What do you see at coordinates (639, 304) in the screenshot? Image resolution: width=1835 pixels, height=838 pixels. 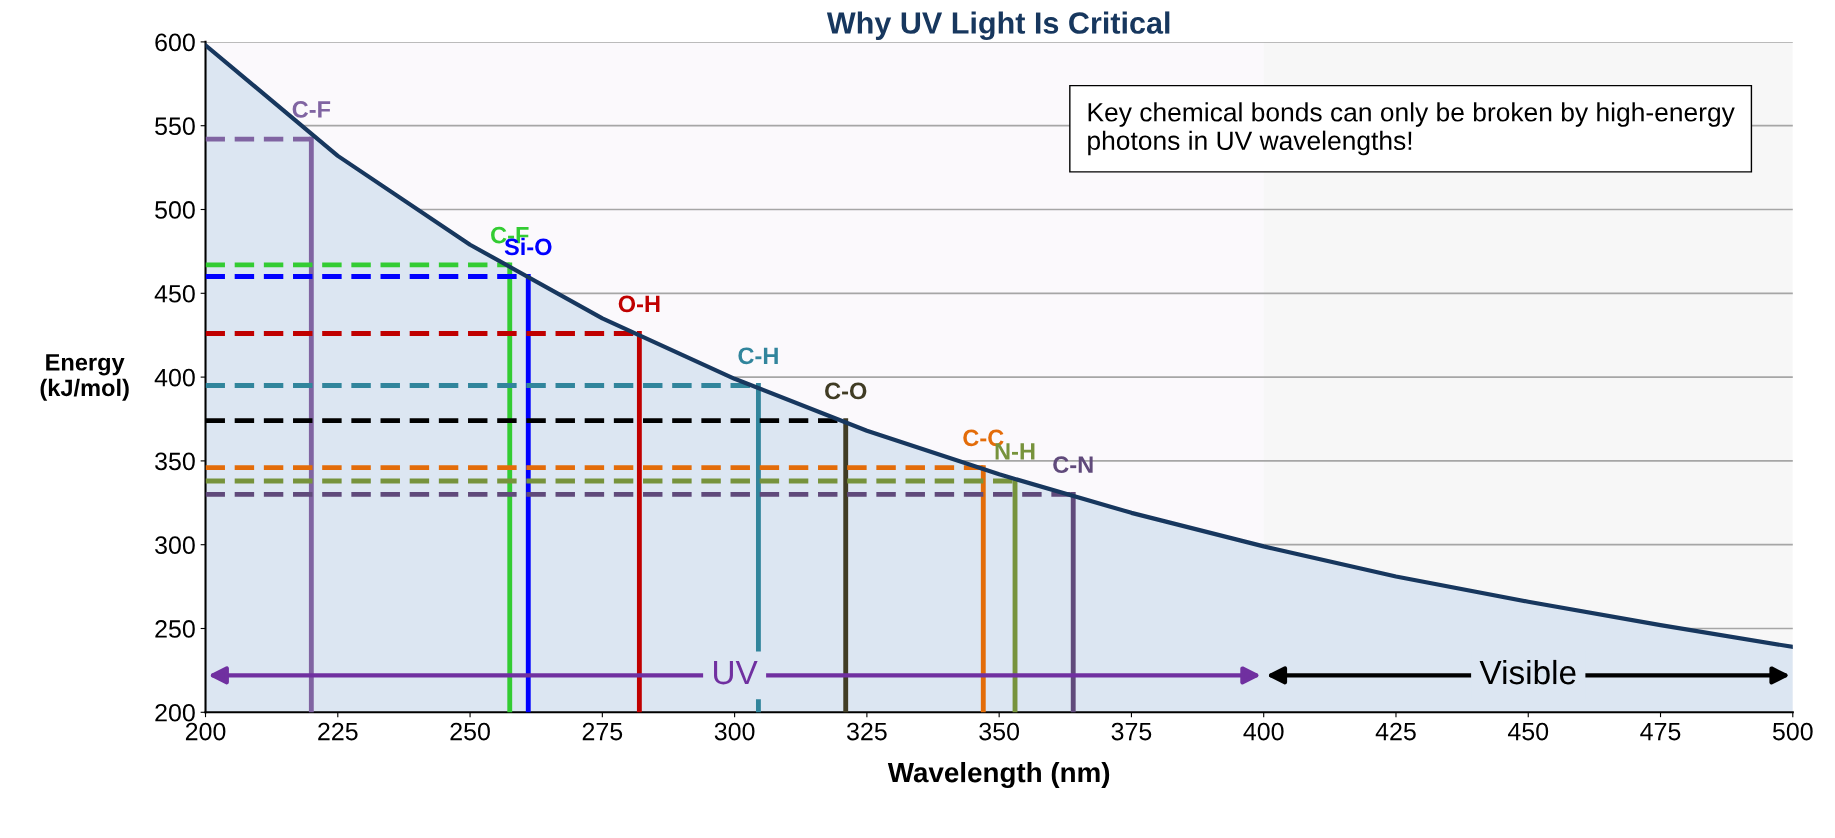 I see `series-label: O-H` at bounding box center [639, 304].